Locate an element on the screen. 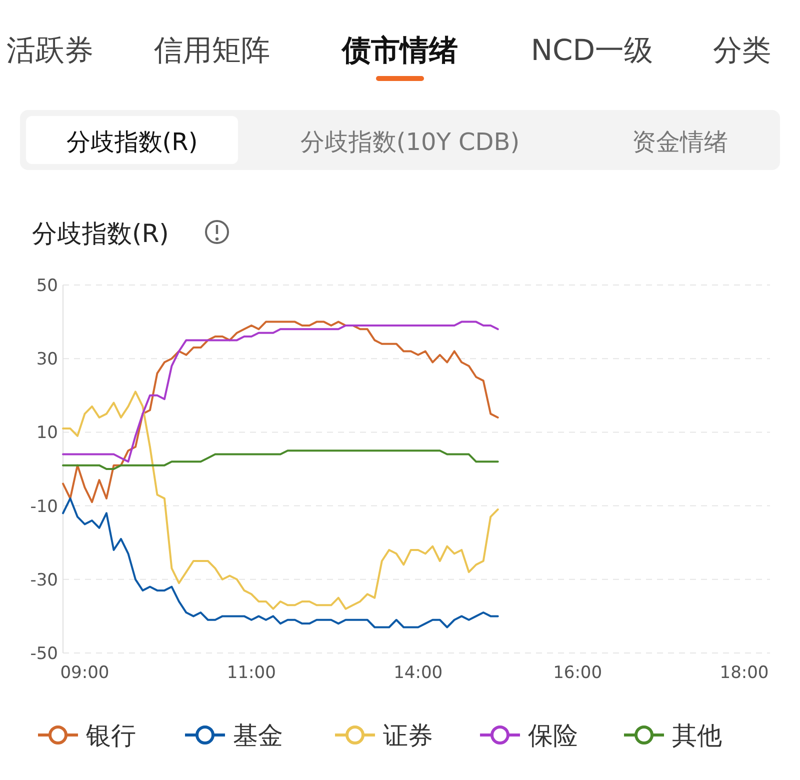  text: 债市情绪 is located at coordinates (399, 50).